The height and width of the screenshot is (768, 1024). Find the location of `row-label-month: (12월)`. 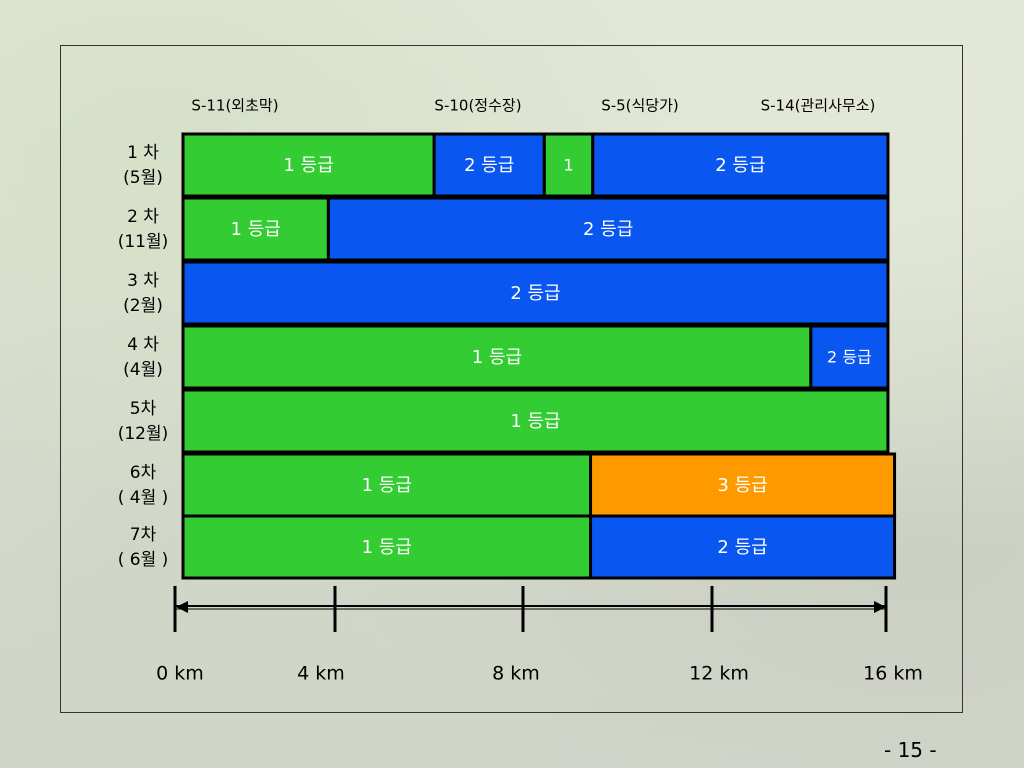

row-label-month: (12월) is located at coordinates (143, 434).